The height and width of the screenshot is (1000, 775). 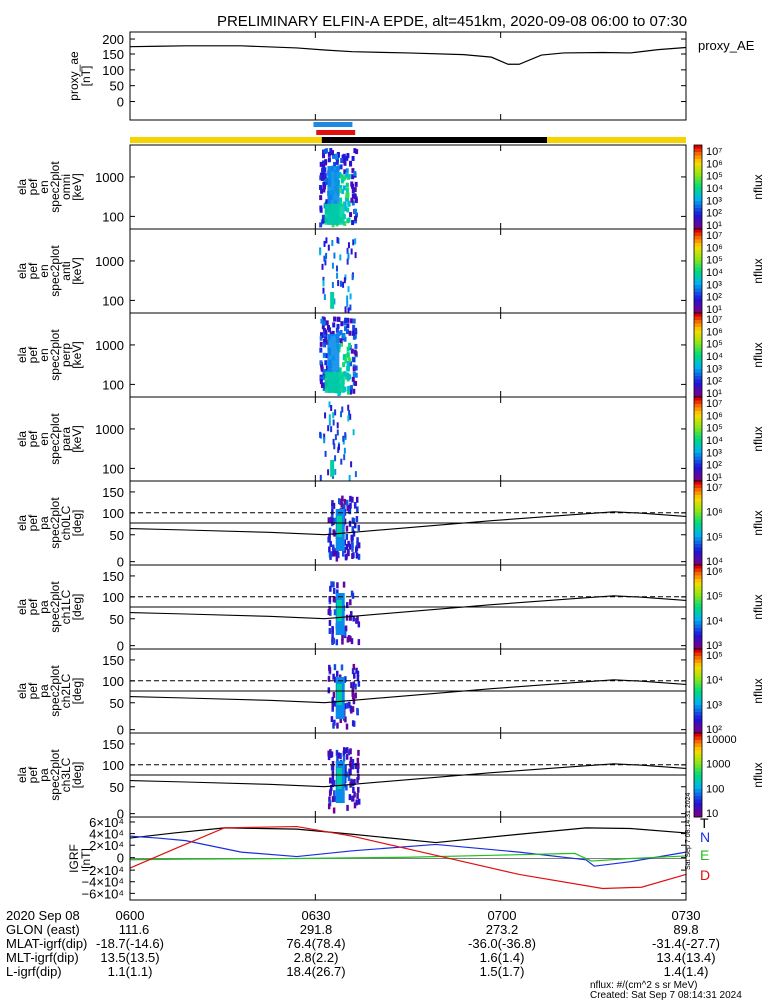 What do you see at coordinates (109, 177) in the screenshot?
I see `ytick-label-en_omni-0: 1000` at bounding box center [109, 177].